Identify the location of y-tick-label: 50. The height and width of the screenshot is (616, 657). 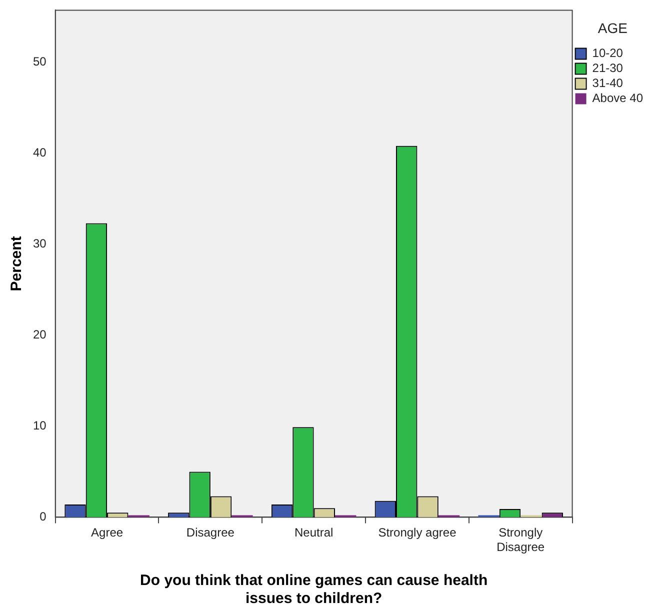
(39, 61).